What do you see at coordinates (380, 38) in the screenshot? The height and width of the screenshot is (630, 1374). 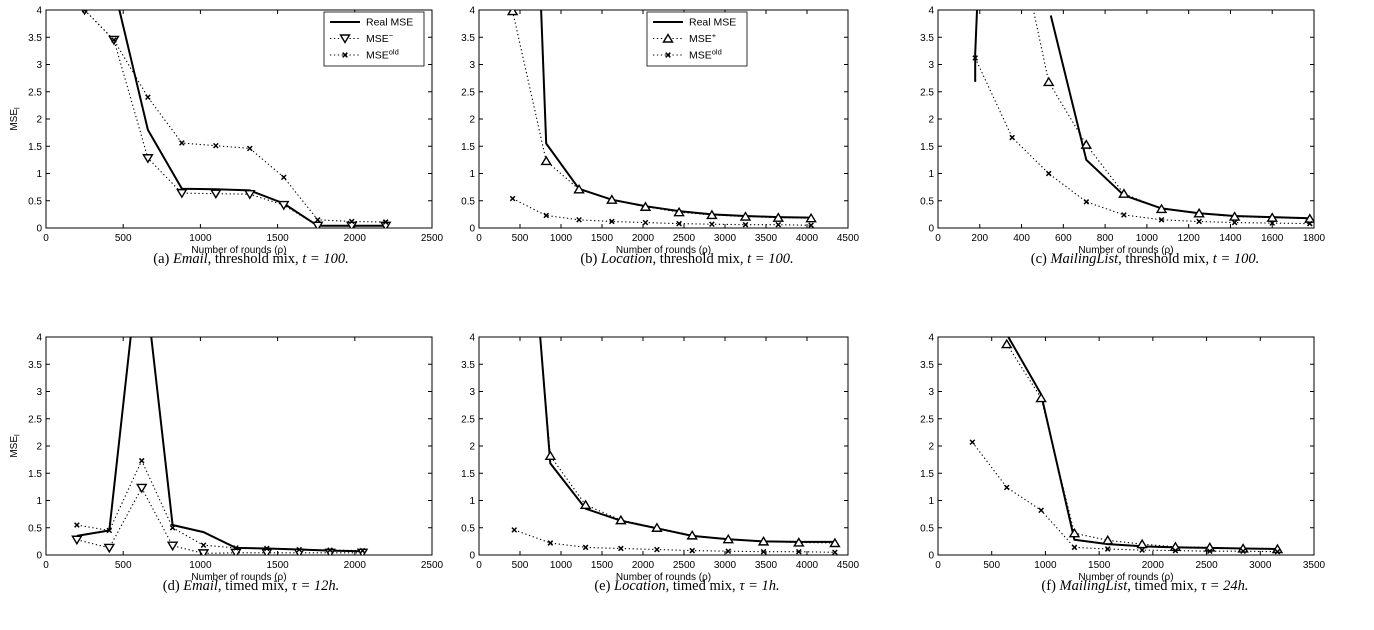 I see `legend-label: MSE−` at bounding box center [380, 38].